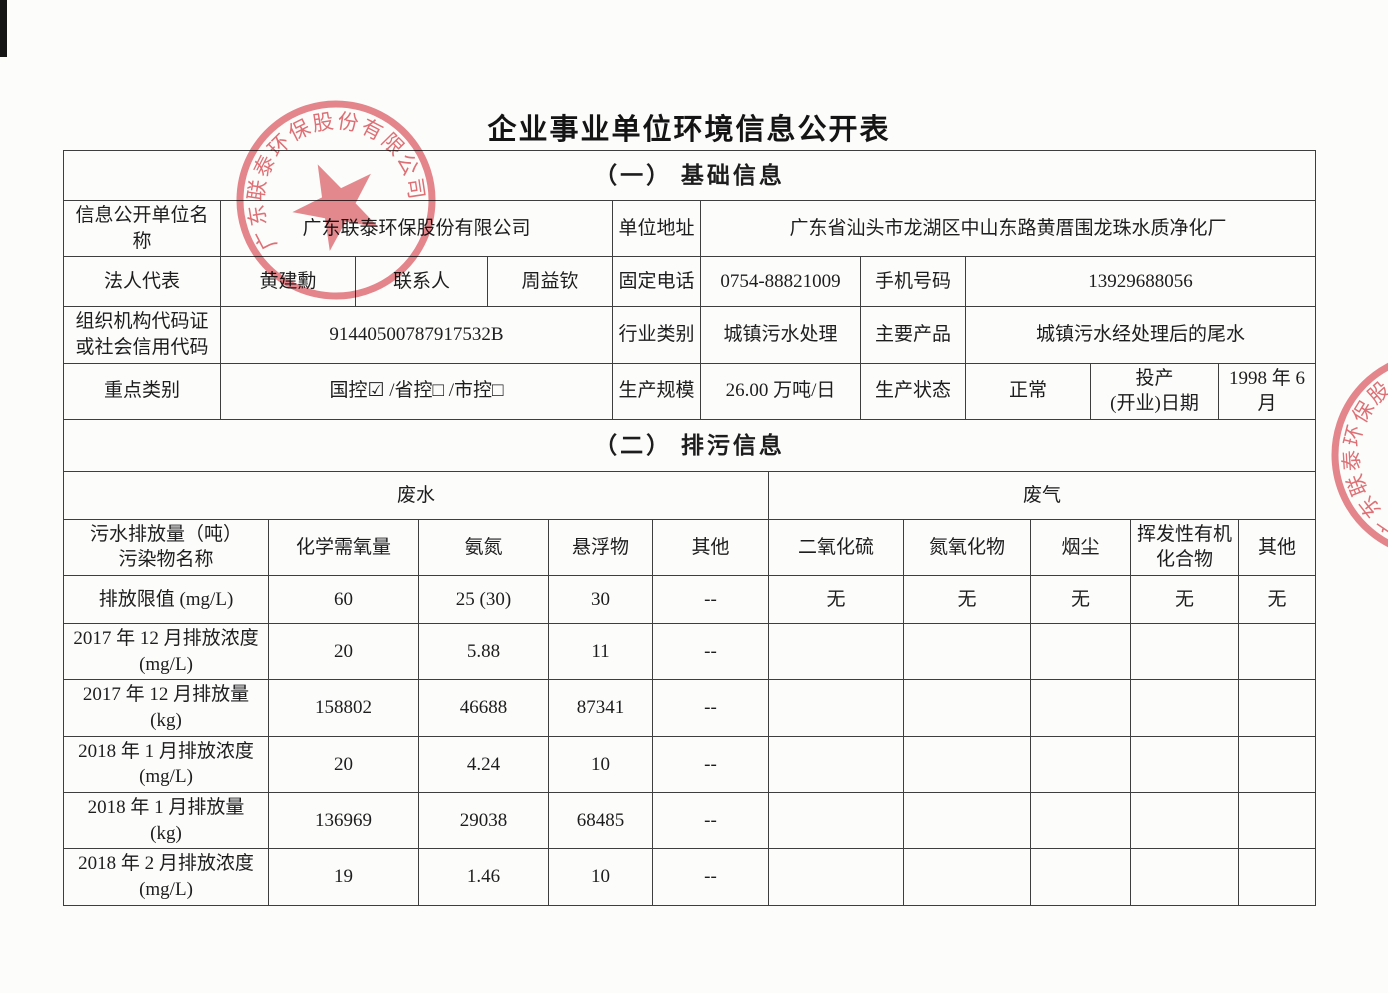 Image resolution: width=1388 pixels, height=993 pixels. Describe the element at coordinates (166, 547) in the screenshot. I see `pollutant-name-header: 污水排放量（吨） 污染物名称` at that location.